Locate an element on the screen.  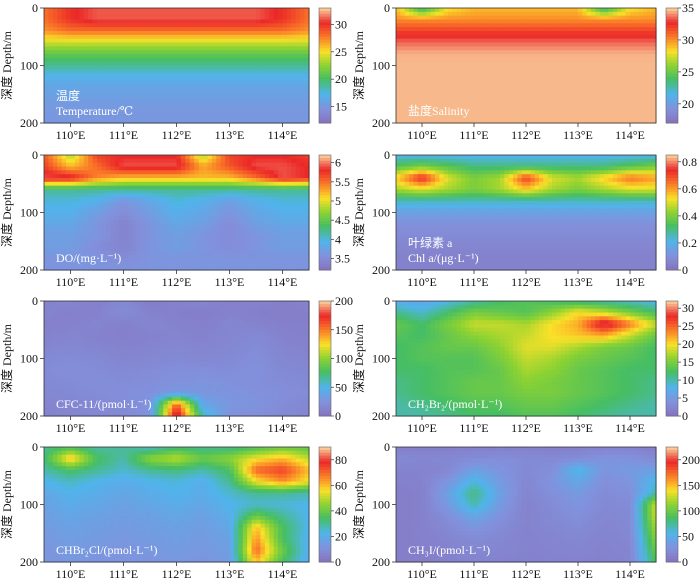
colorbar-tick-label: 25 is located at coordinates (688, 72).